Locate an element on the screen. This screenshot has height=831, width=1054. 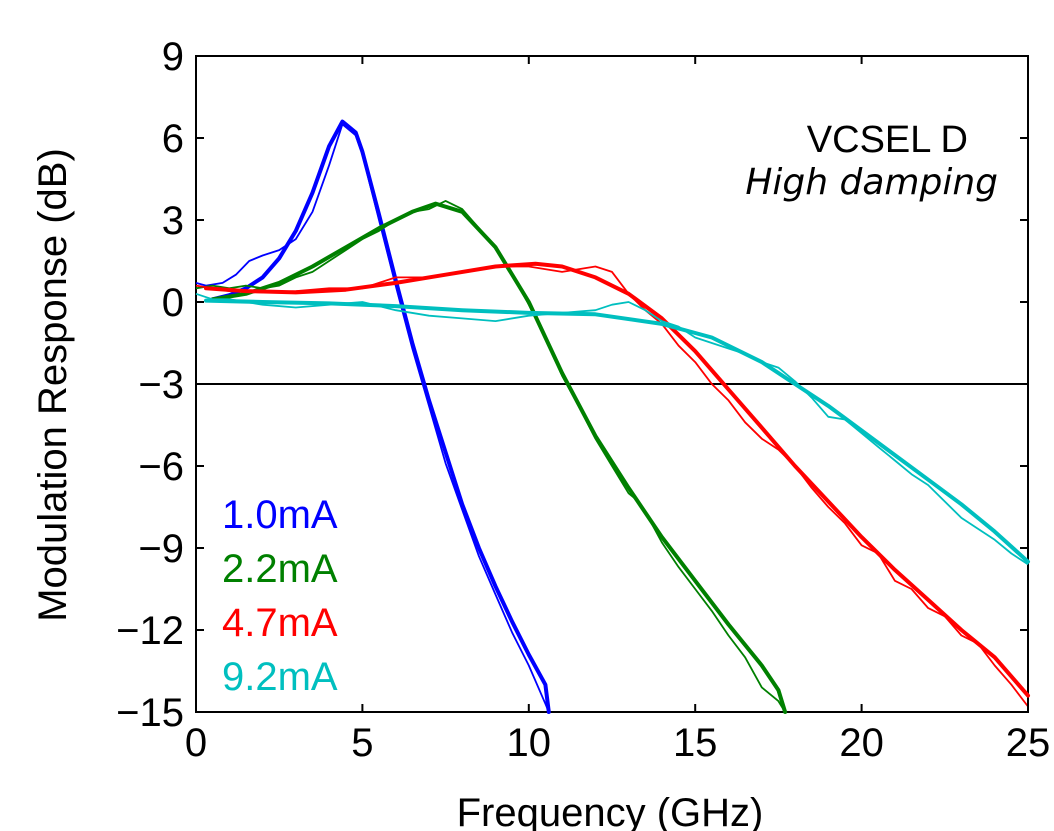
legend-entry: 2.2mA is located at coordinates (280, 569).